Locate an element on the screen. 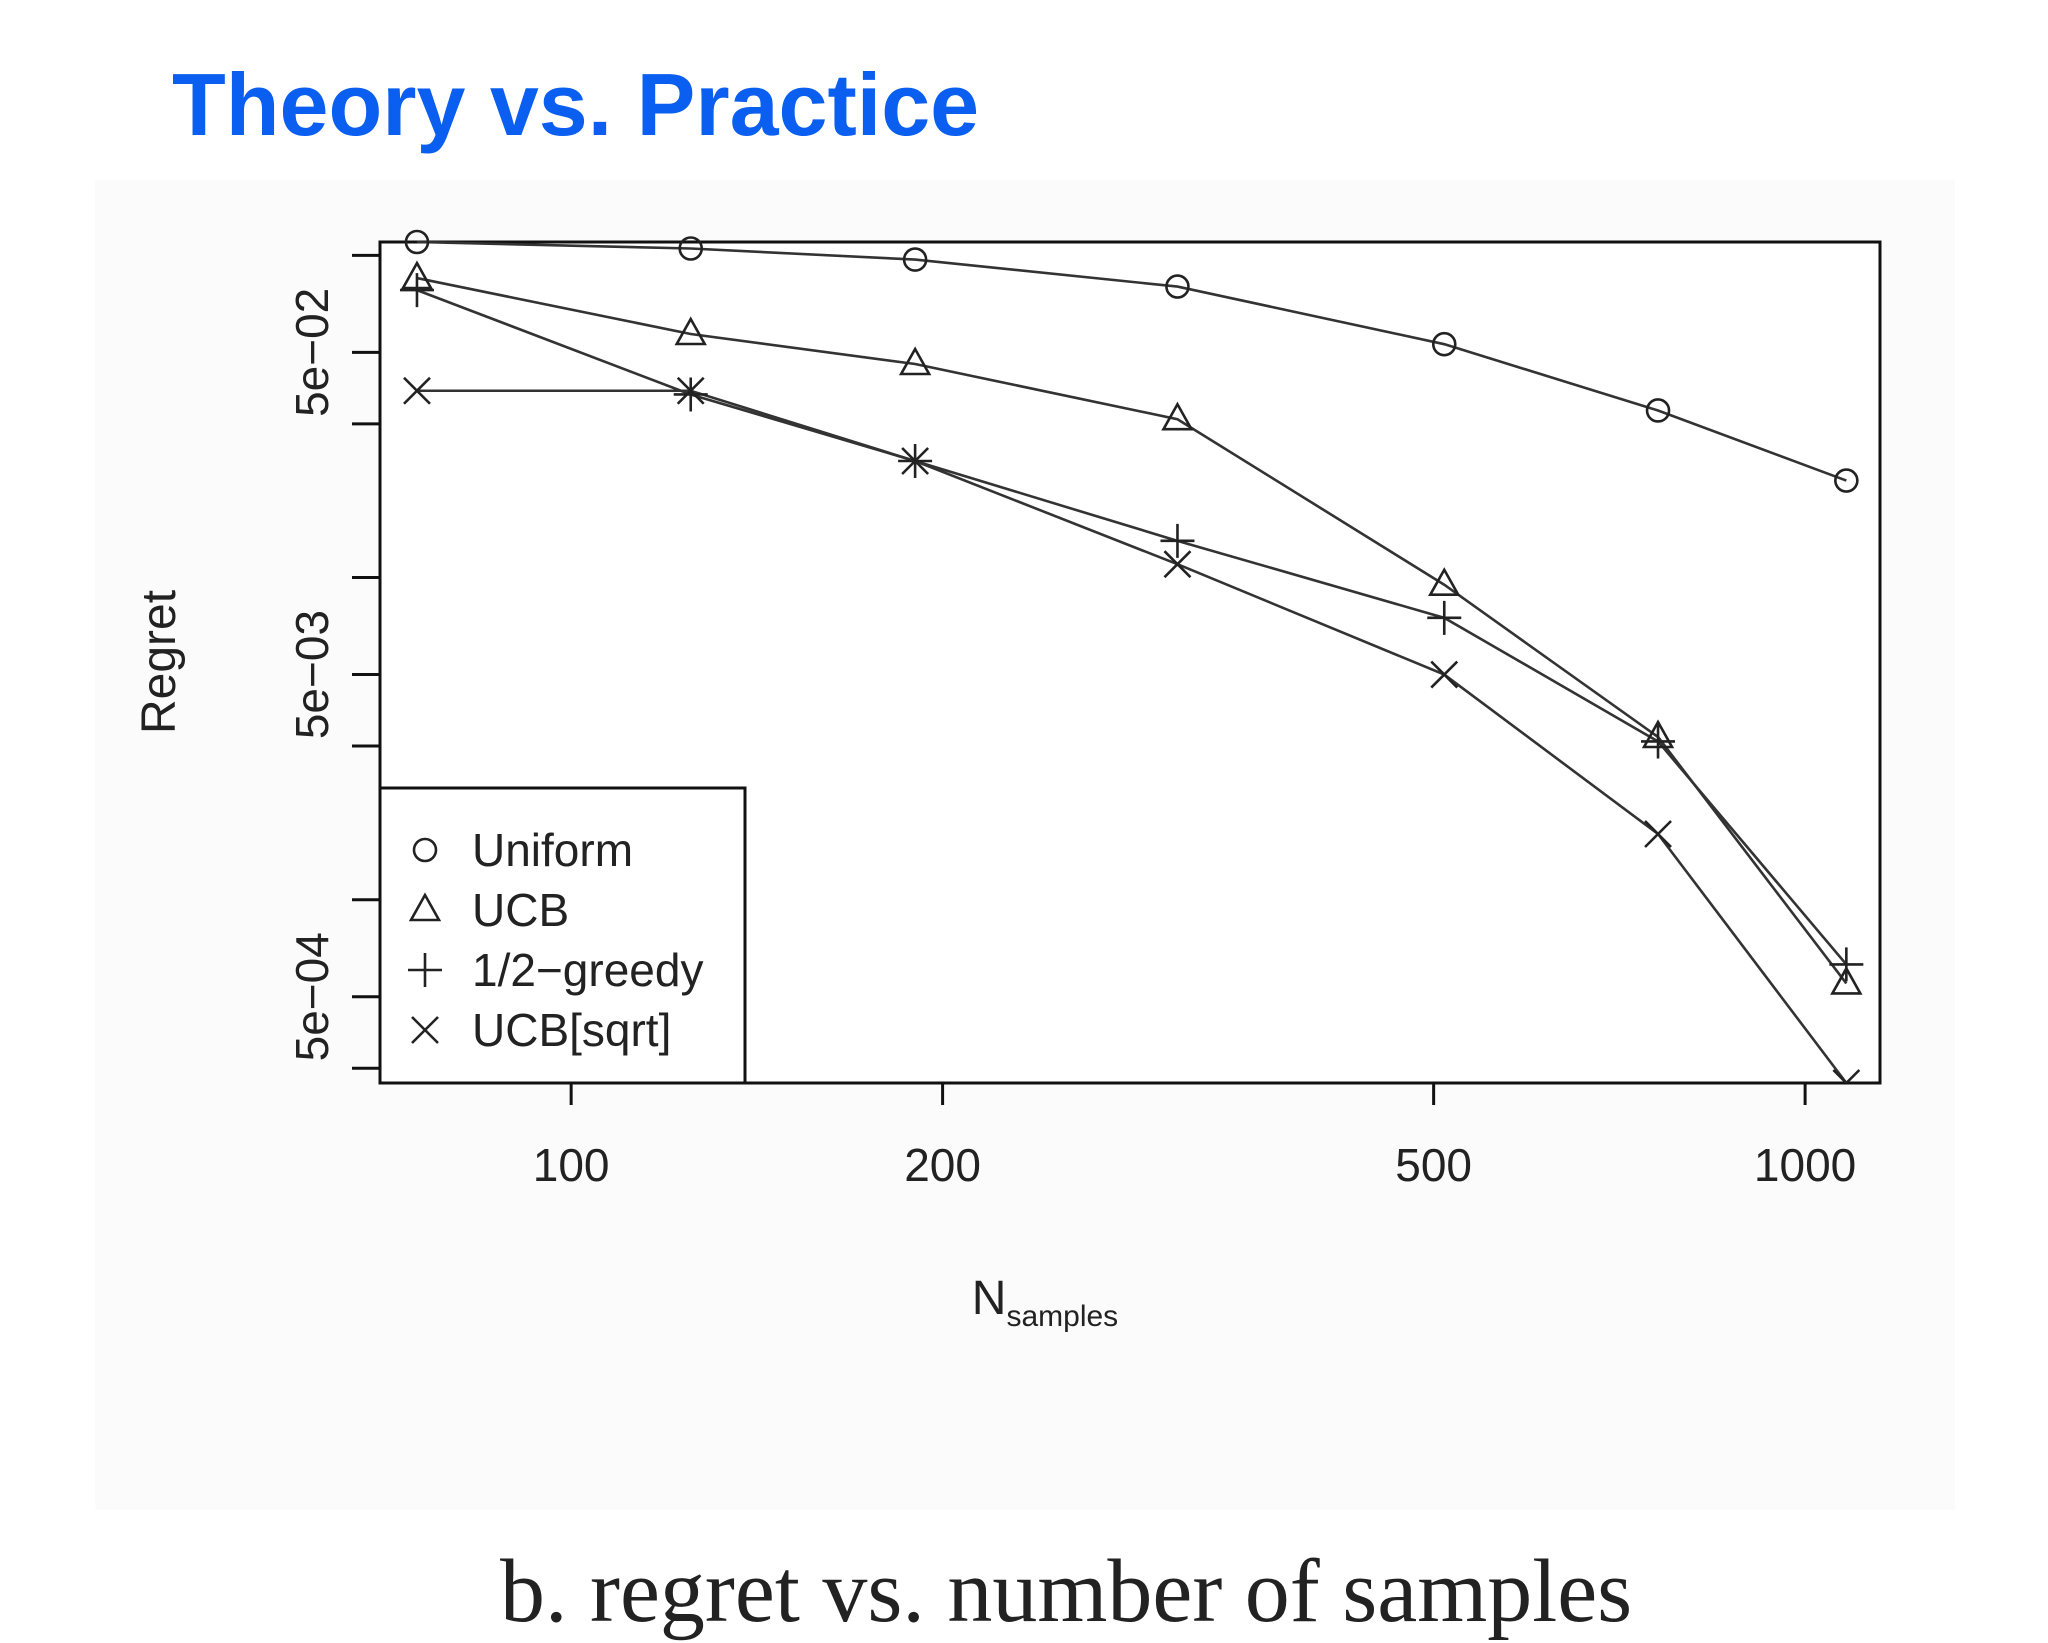  figure-caption: b. regret vs. number of samples is located at coordinates (1066, 1591).